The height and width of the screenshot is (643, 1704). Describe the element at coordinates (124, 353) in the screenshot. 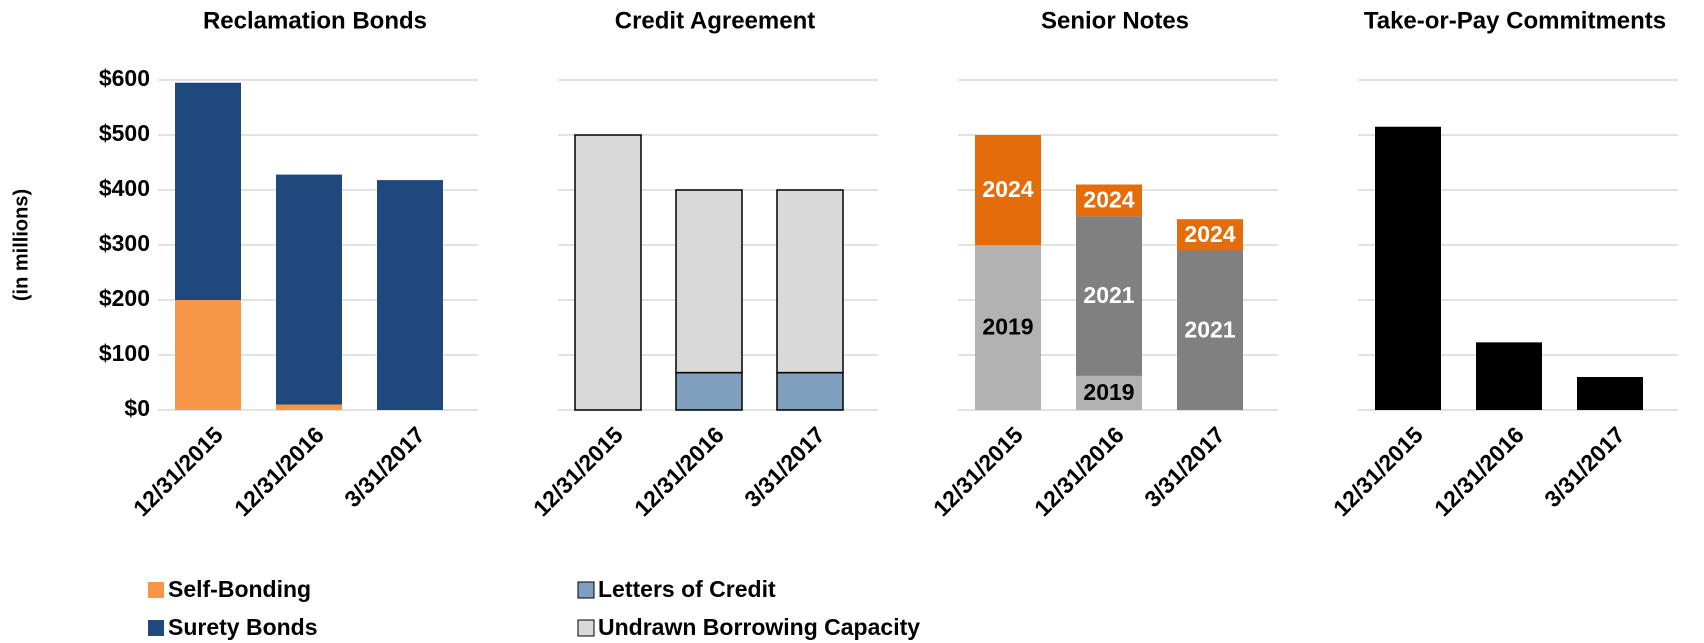

I see `y-tick-label: $100` at that location.